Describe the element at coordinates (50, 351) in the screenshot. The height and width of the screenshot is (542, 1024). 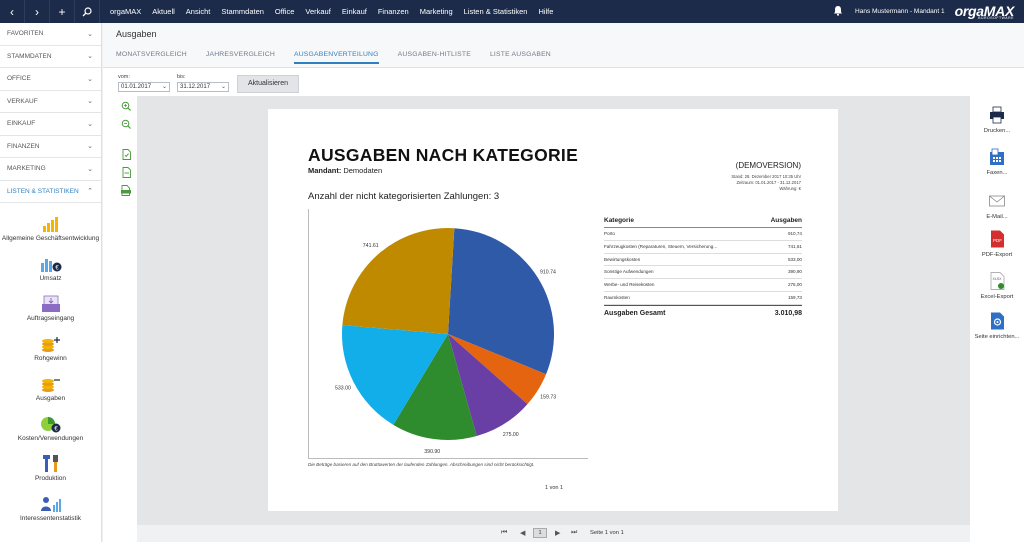
I see `sidebar-item-rohgewinn: Rohgewinn` at that location.